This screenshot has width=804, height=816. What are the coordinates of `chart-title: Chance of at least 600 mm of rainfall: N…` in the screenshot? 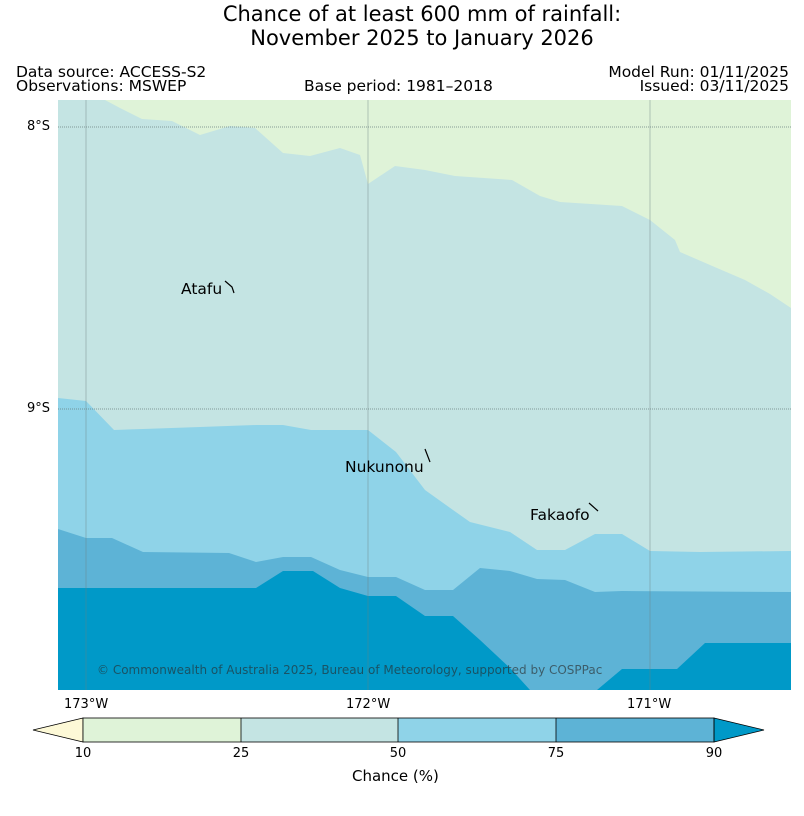 It's located at (402, 26).